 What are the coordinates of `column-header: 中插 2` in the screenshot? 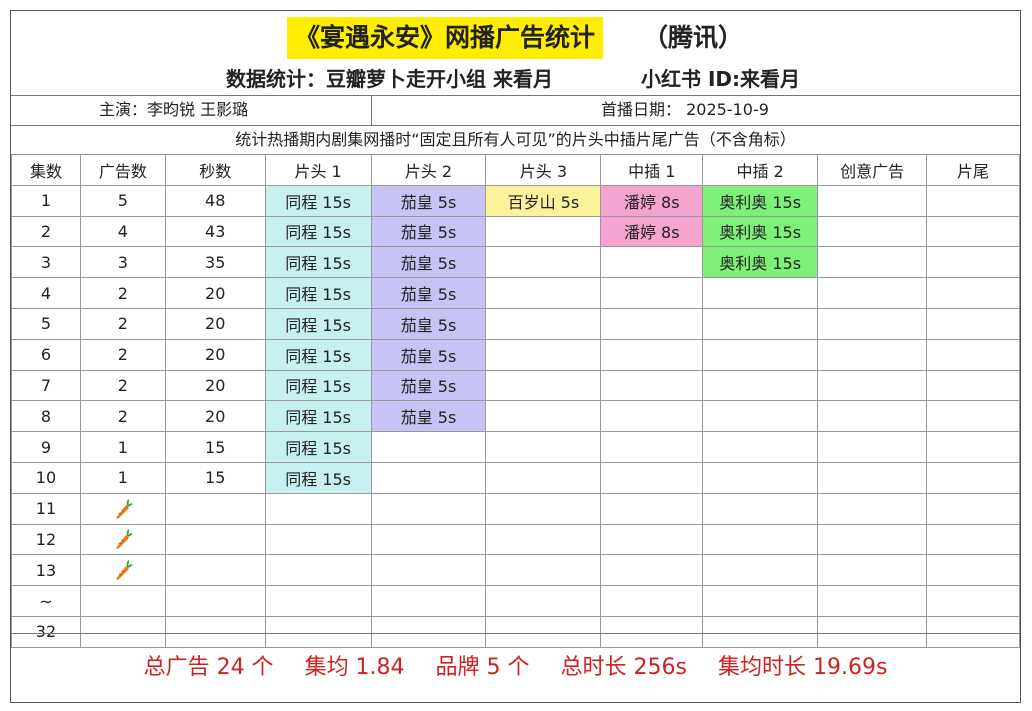 It's located at (760, 170).